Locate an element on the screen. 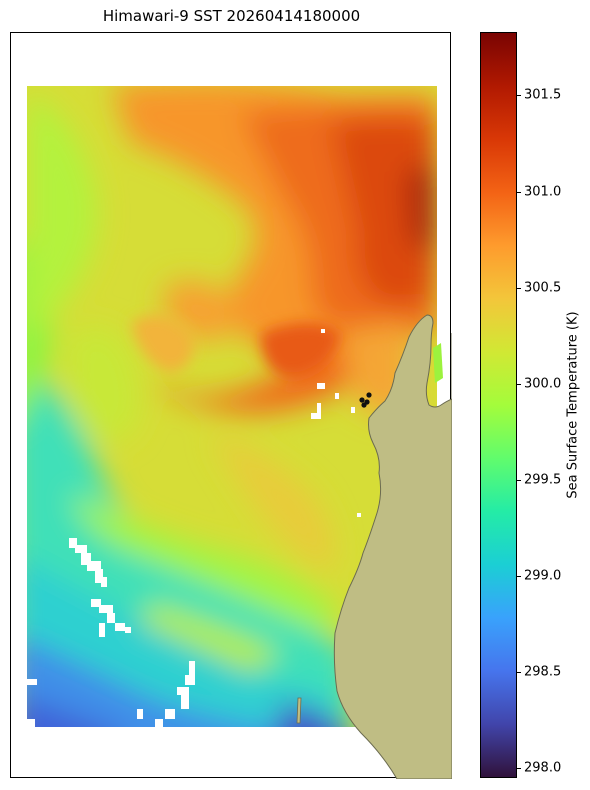 The height and width of the screenshot is (790, 590). map-title: Himawari-9 SST 20260414180000 is located at coordinates (231, 16).